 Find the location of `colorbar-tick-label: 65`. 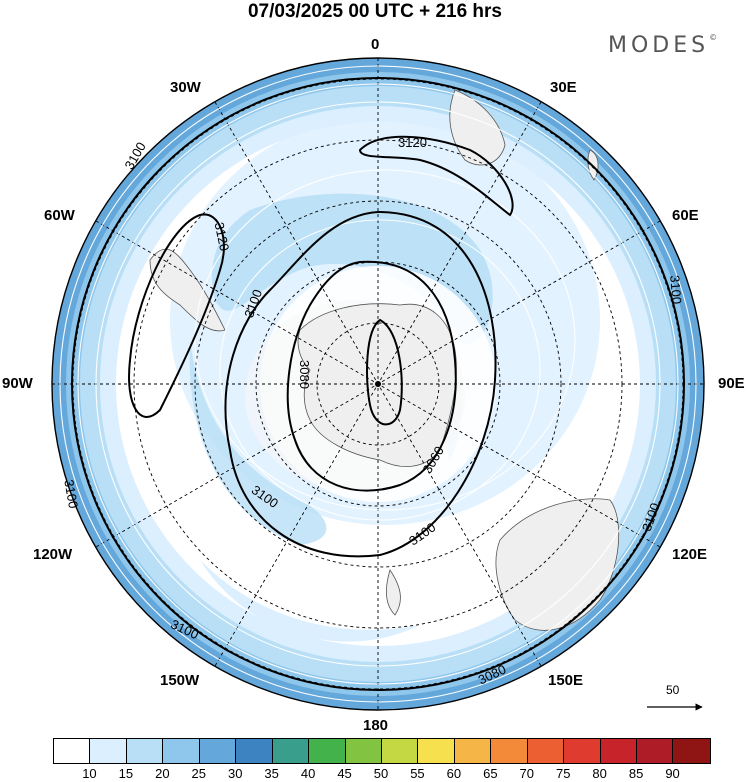

colorbar-tick-label: 65 is located at coordinates (490, 773).